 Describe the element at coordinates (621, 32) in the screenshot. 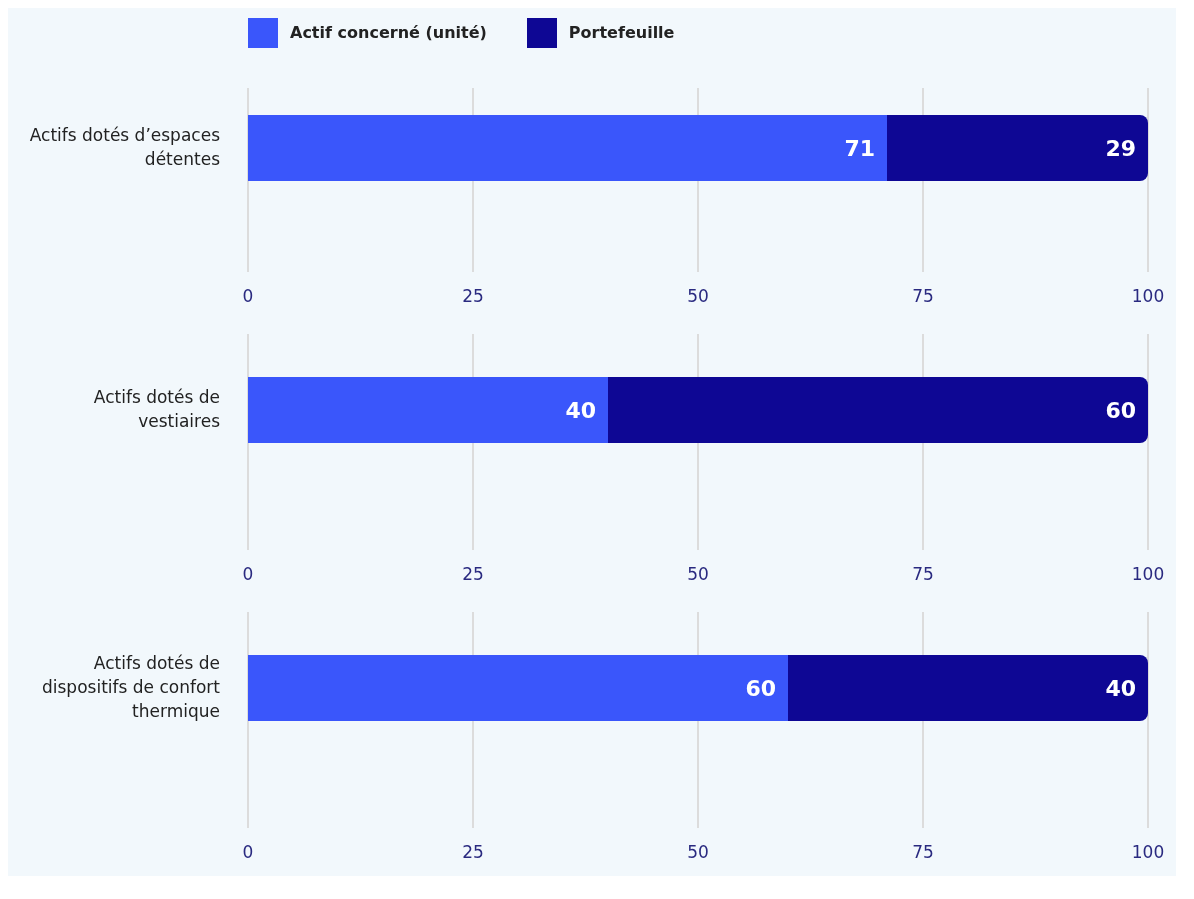

I see `legend-label: Portefeuille` at that location.